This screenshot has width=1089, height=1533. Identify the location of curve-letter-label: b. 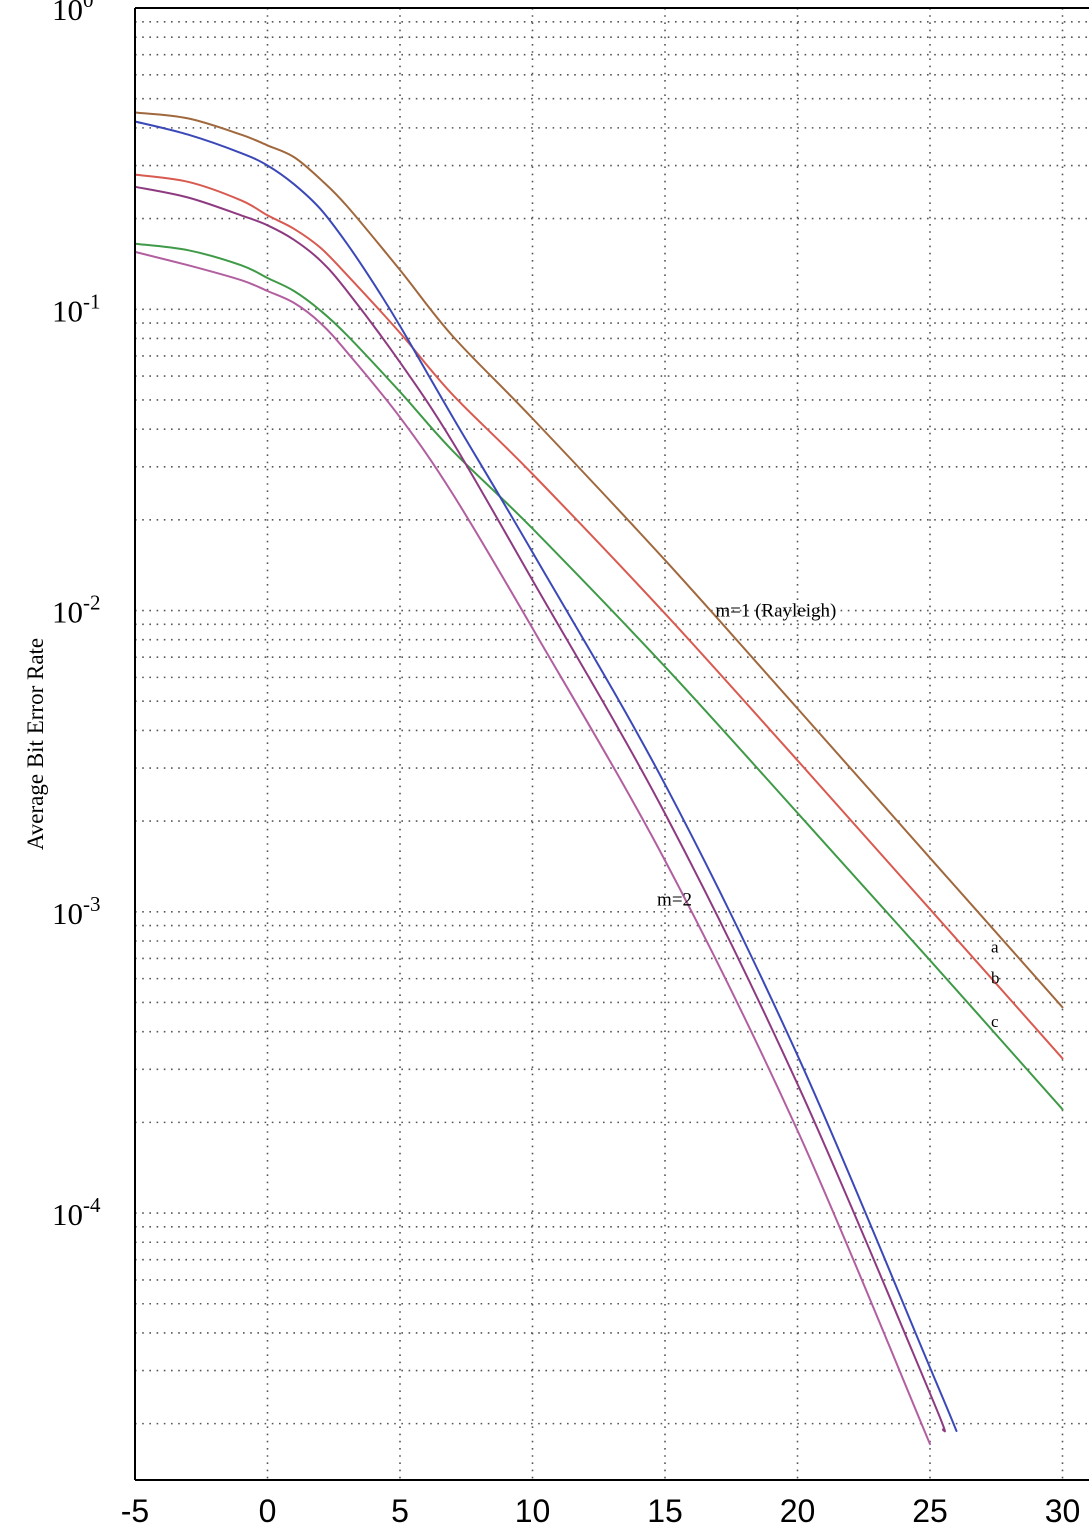
(995, 978).